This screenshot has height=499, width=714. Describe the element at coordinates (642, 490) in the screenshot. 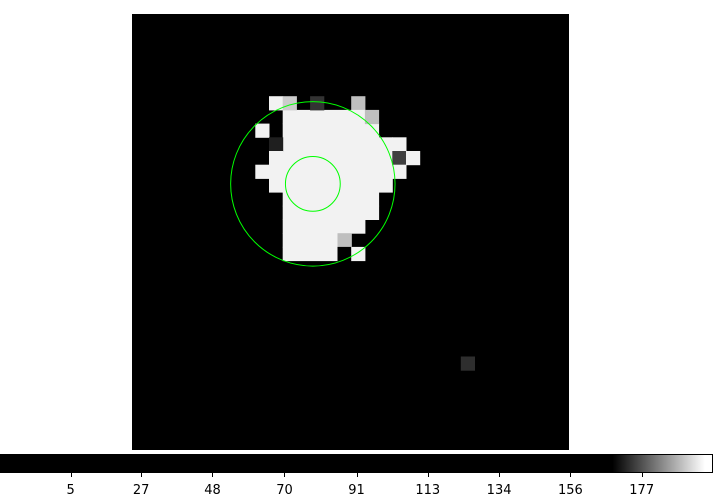

I see `colorbar-tick-label: 177` at that location.